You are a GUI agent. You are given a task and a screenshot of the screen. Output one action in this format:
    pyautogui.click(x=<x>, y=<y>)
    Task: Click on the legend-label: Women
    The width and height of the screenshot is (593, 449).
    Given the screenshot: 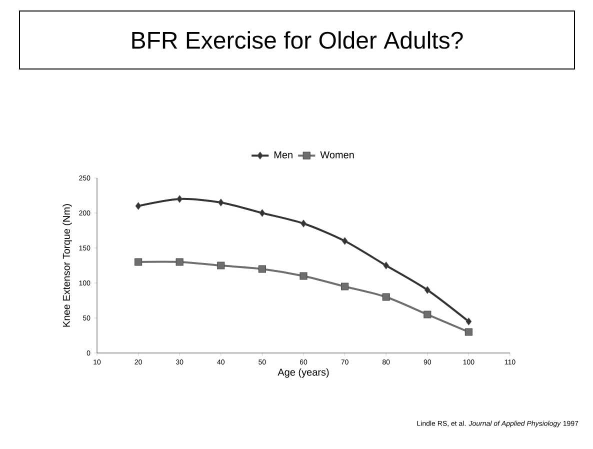 What is the action you would take?
    pyautogui.click(x=337, y=154)
    